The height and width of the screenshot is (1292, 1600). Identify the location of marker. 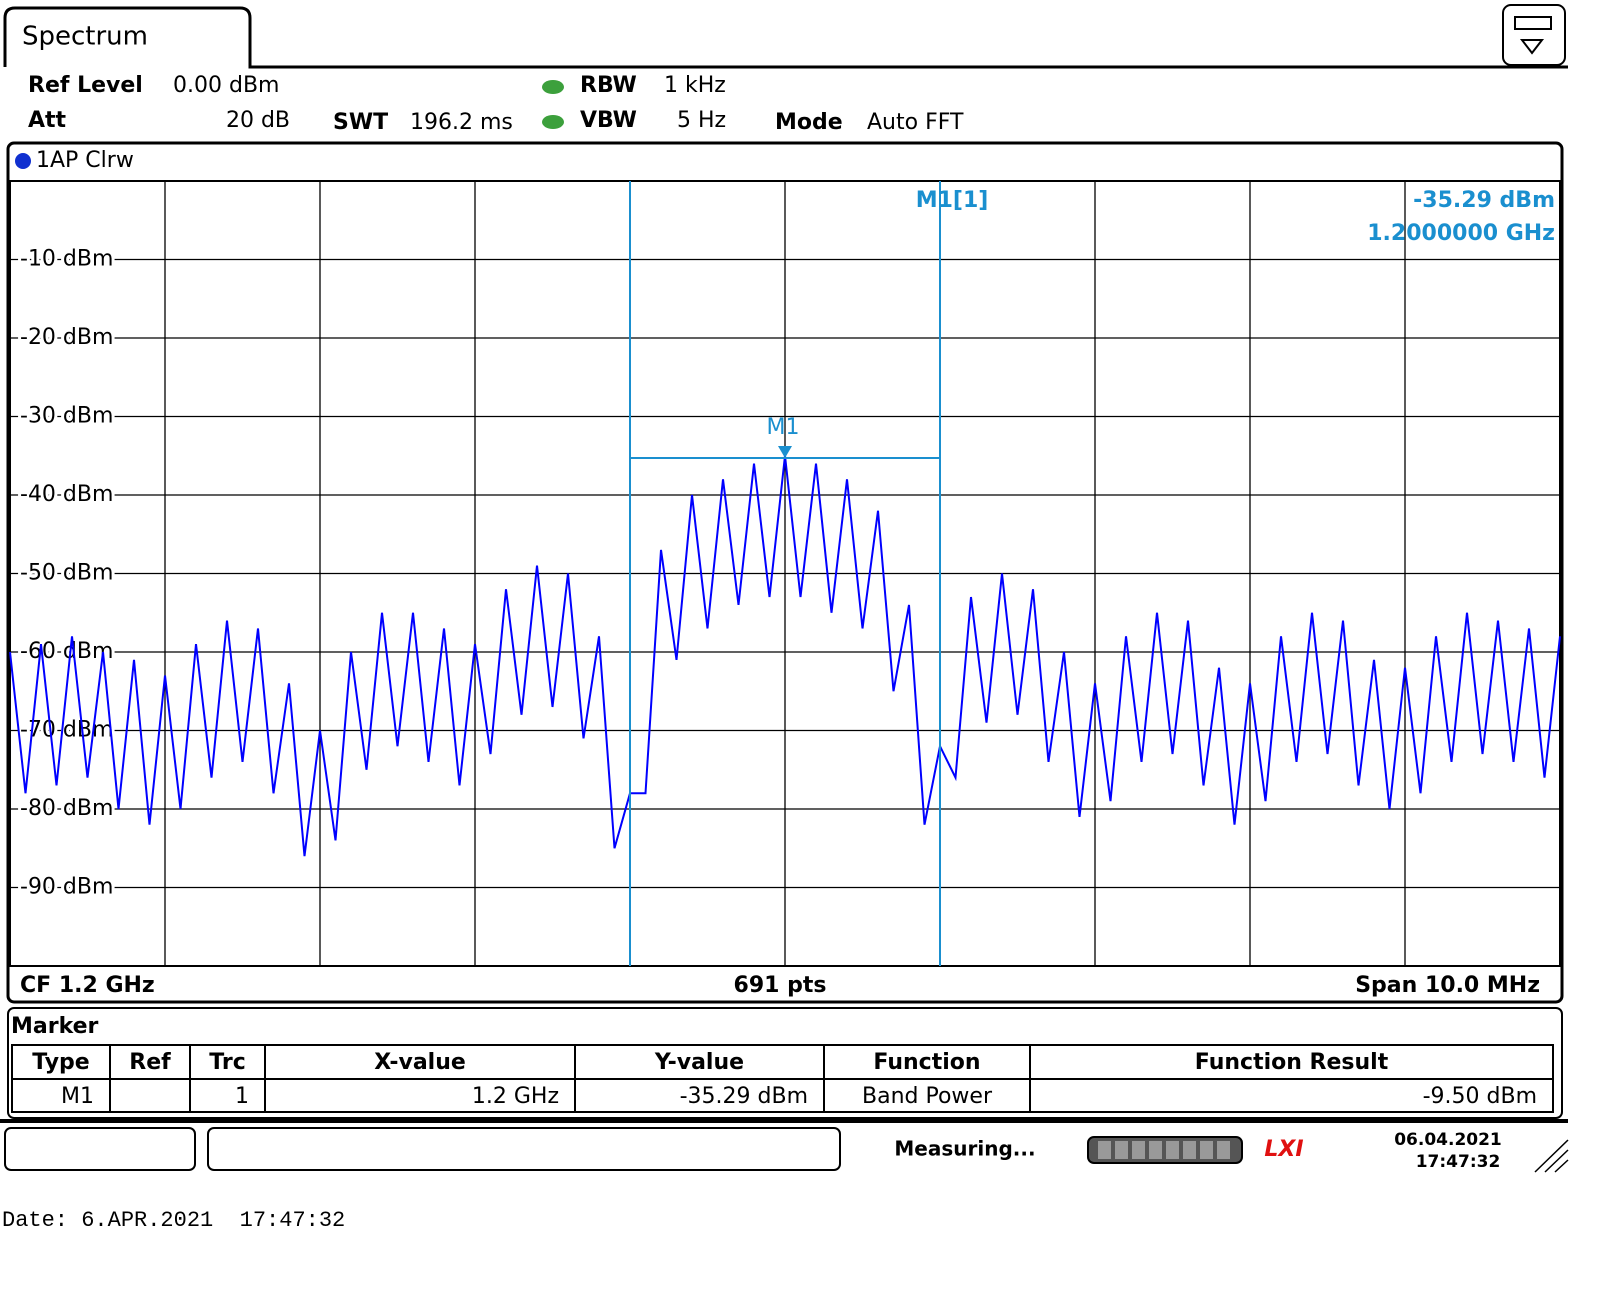
(785, 452).